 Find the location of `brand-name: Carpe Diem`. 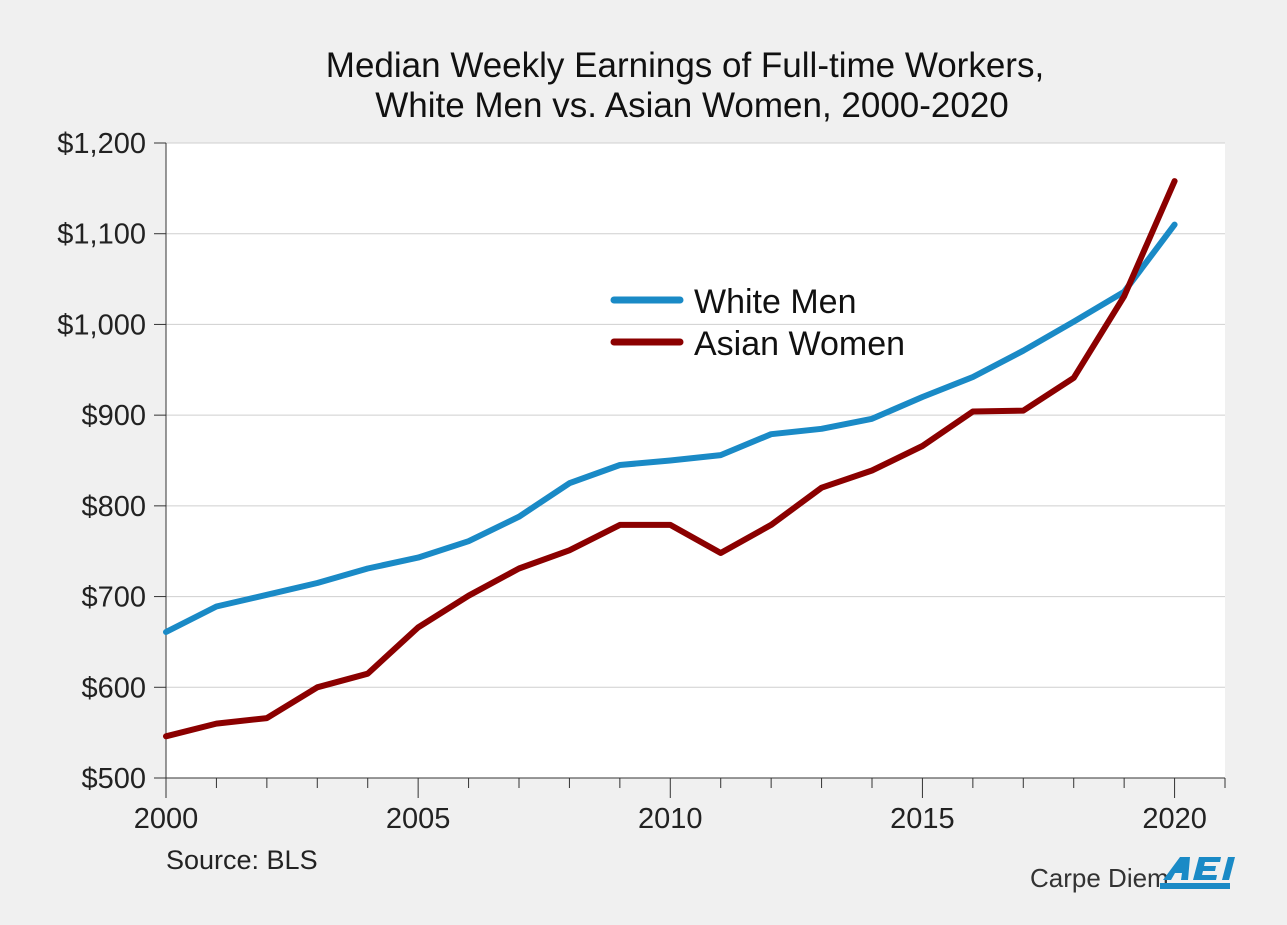

brand-name: Carpe Diem is located at coordinates (1099, 878).